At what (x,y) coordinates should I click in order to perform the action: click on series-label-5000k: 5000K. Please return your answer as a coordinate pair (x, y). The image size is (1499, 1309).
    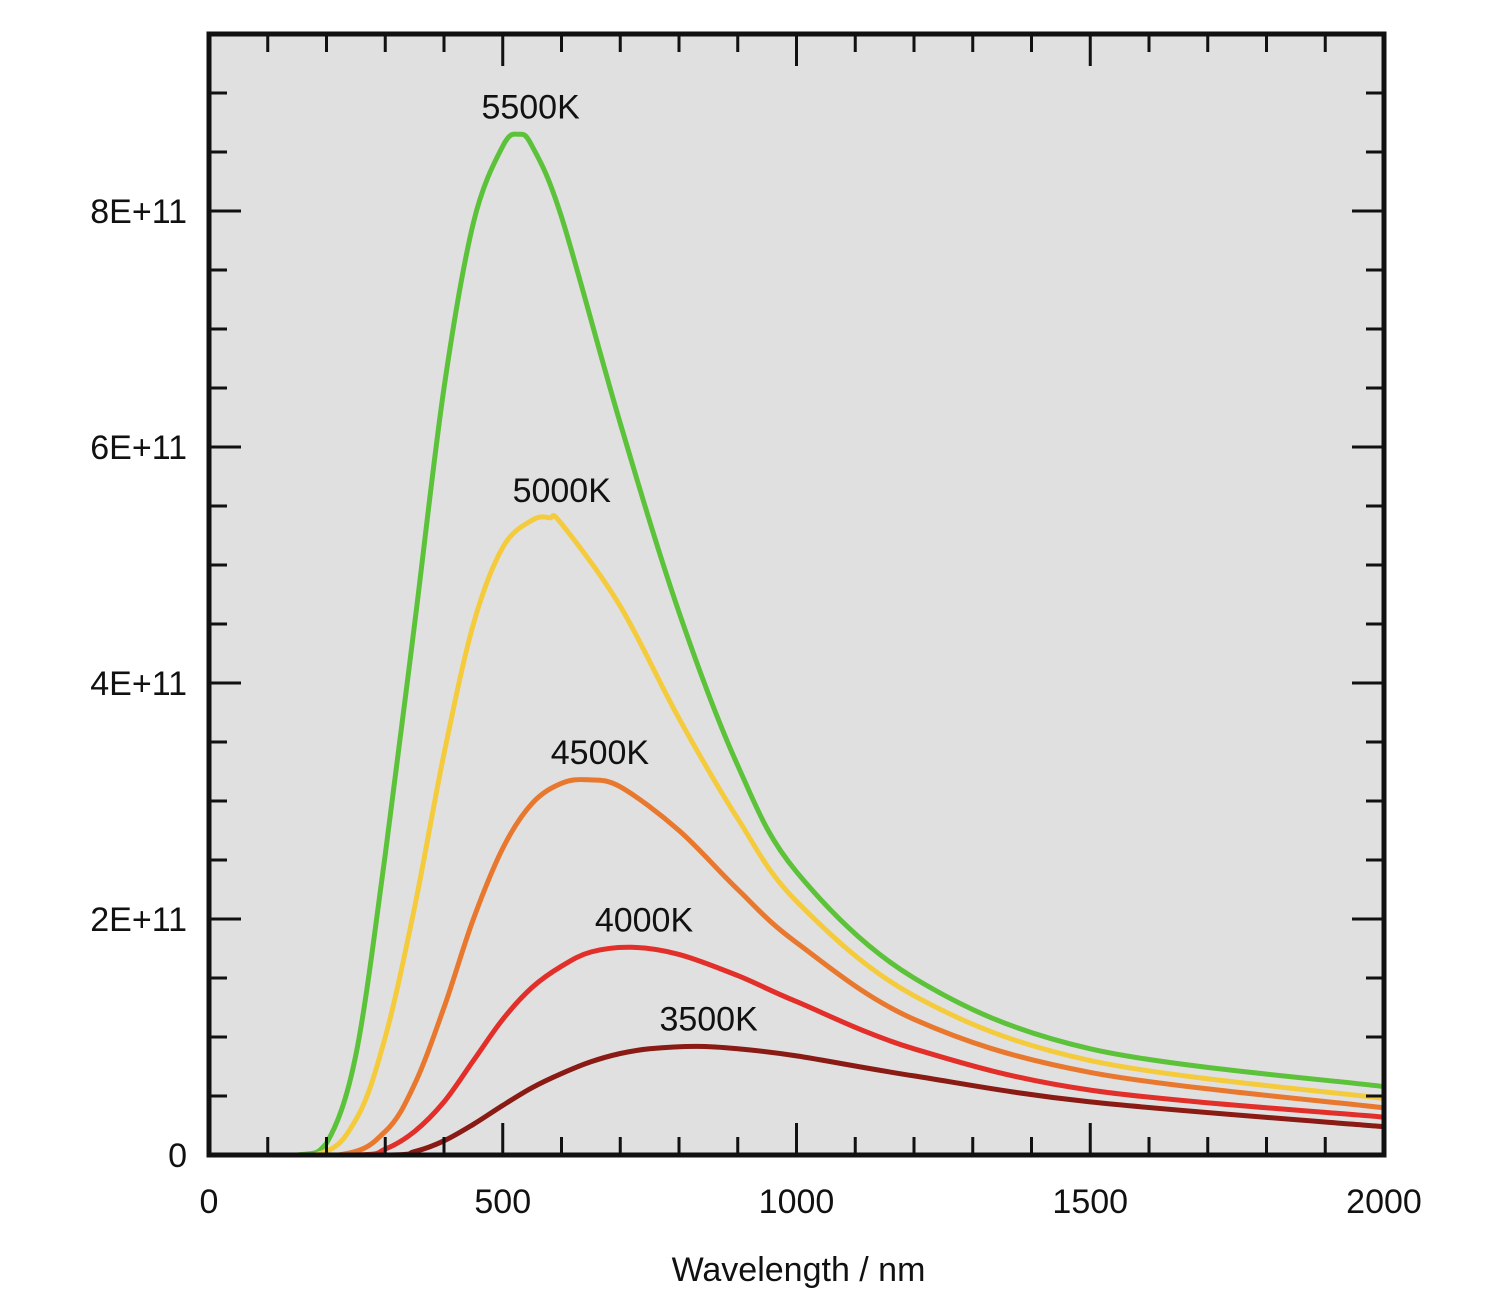
    Looking at the image, I should click on (562, 491).